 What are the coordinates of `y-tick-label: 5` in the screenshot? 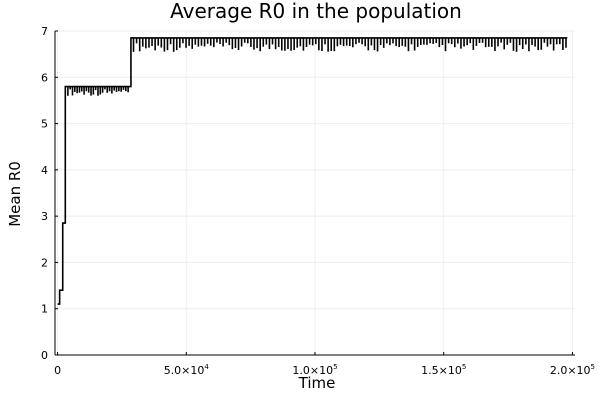 It's located at (44, 124).